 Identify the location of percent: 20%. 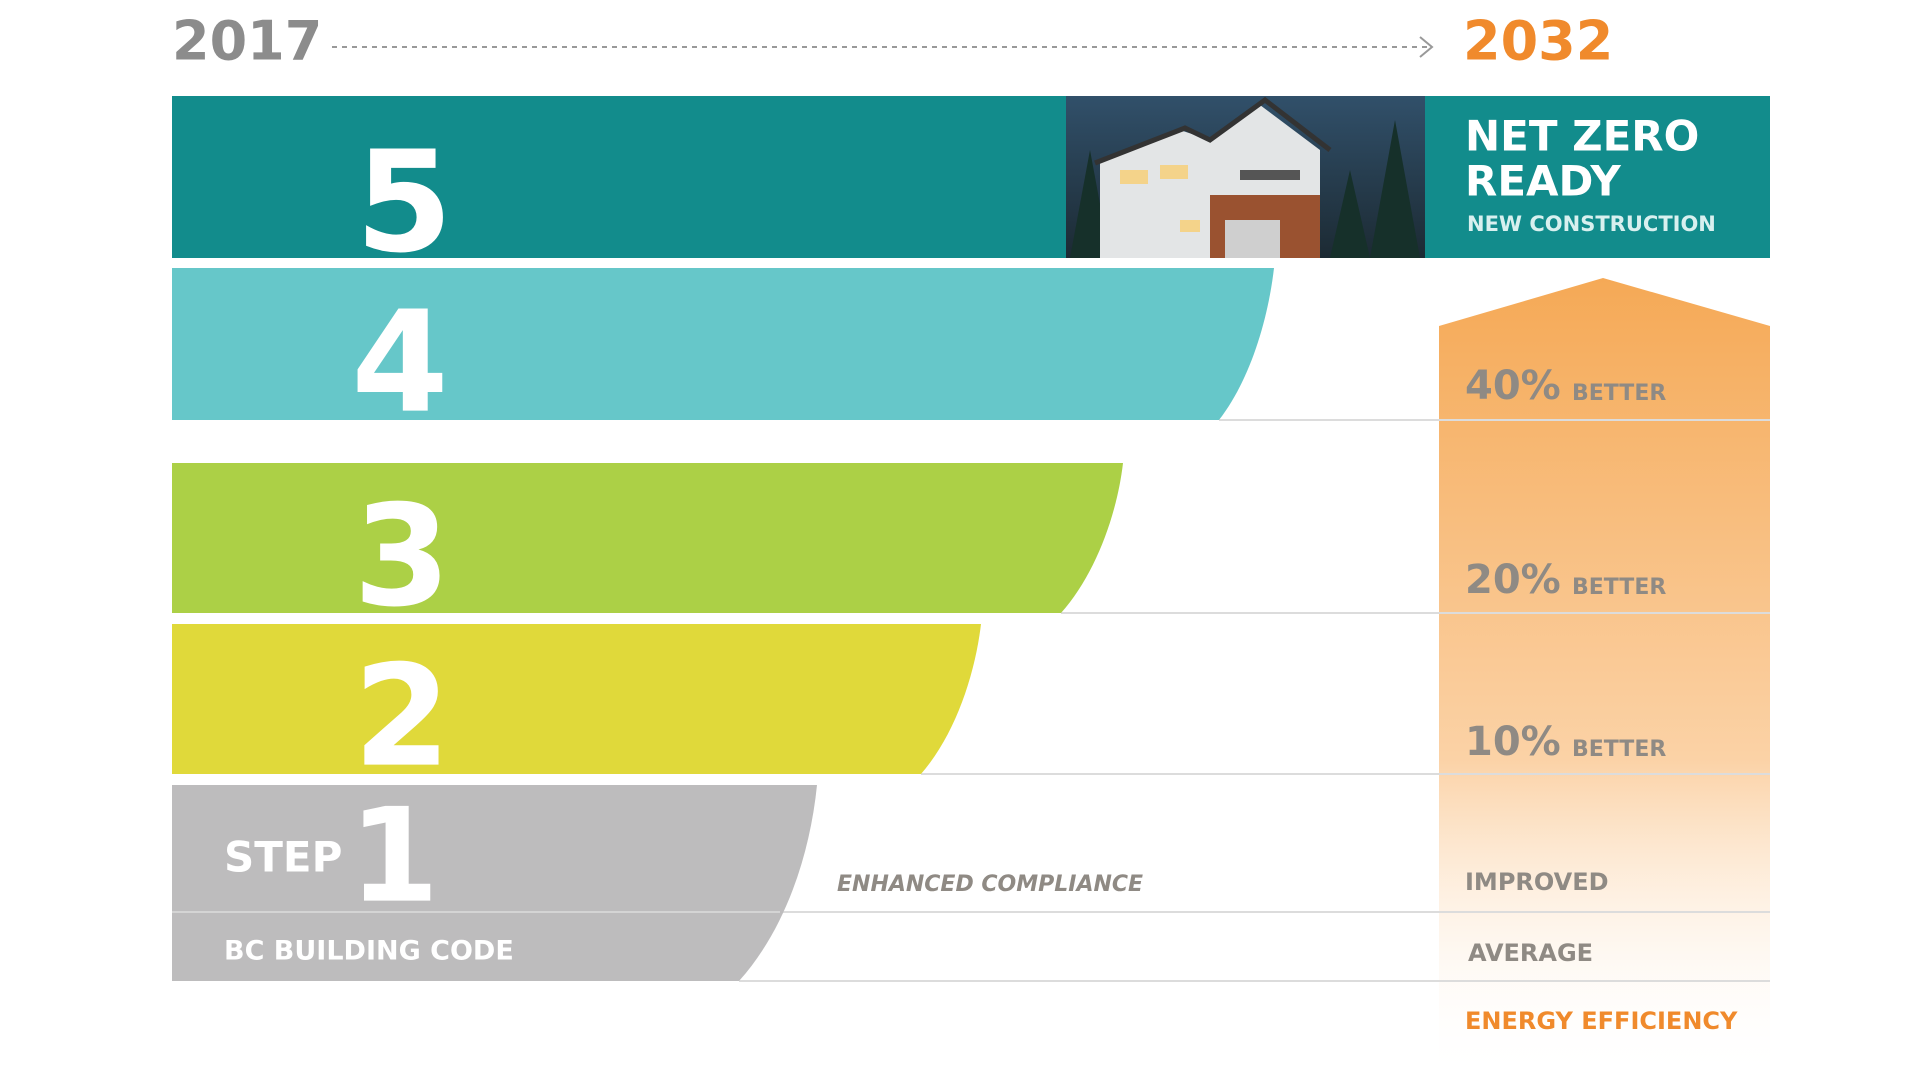
(1513, 580).